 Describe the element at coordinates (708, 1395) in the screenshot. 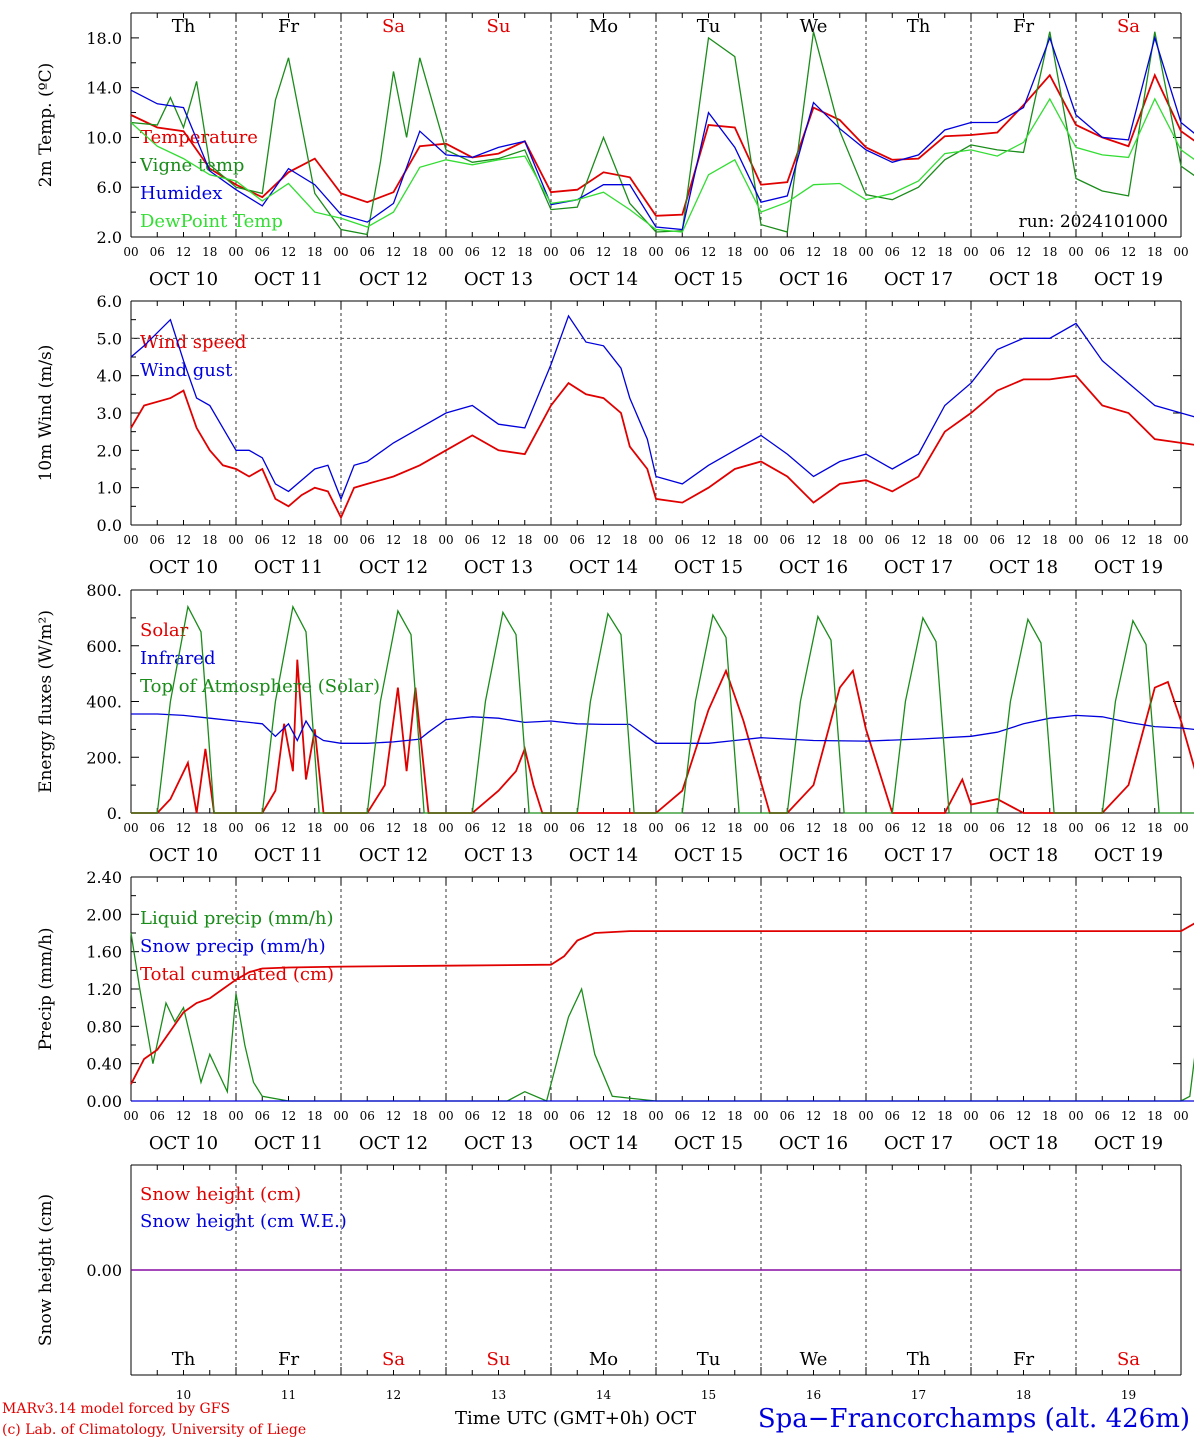

I see `bottom-day-number: 15` at that location.